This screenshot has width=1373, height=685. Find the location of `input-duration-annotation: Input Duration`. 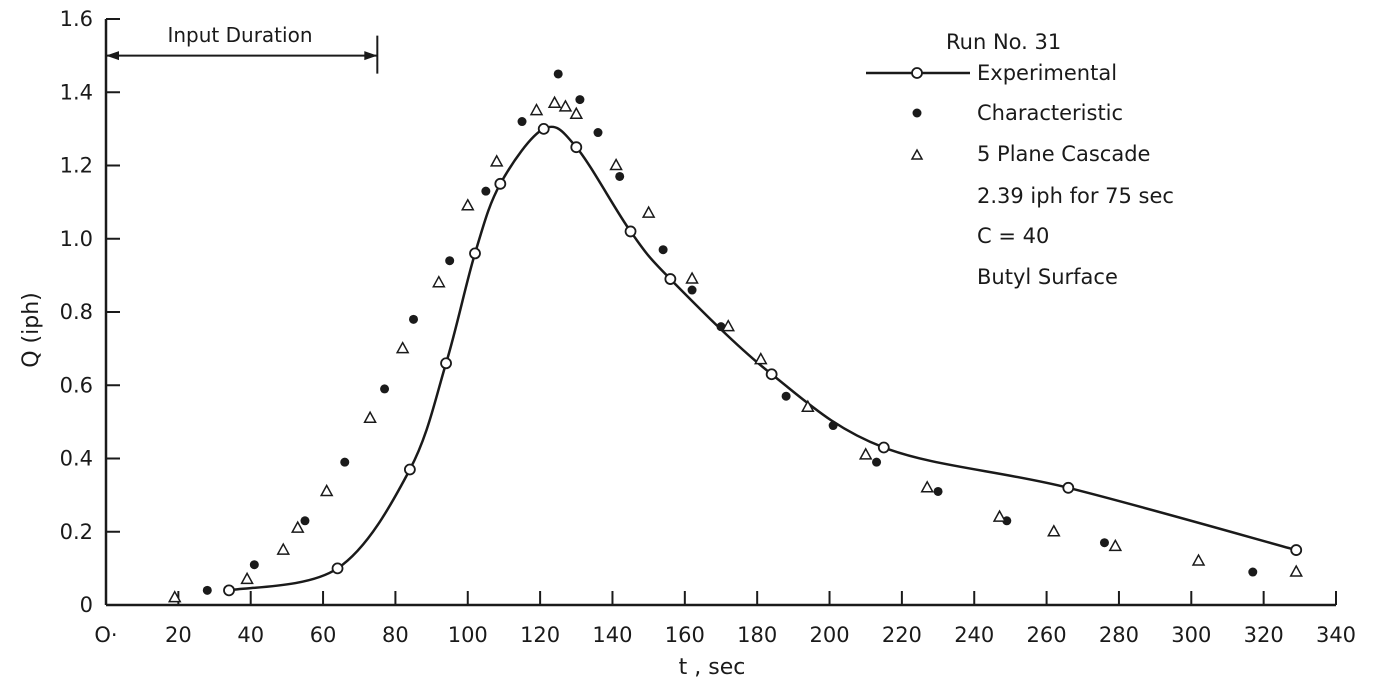

input-duration-annotation: Input Duration is located at coordinates (242, 48).